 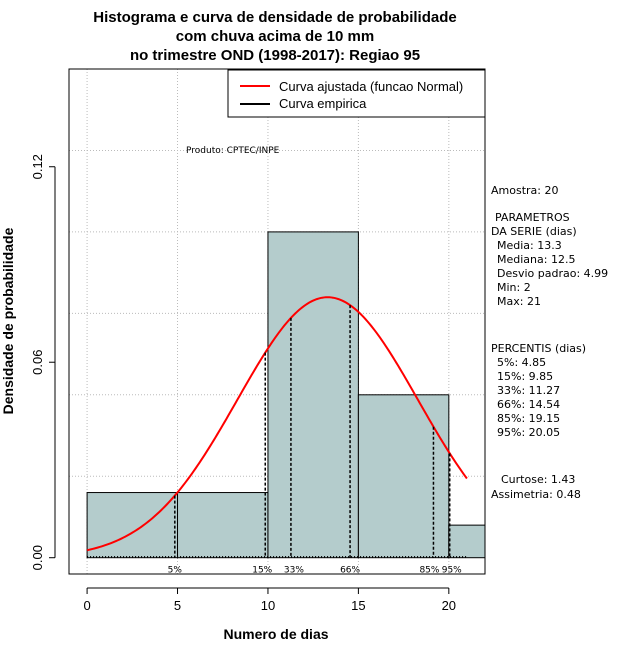 I want to click on y-tick-label: 0.00, so click(x=37, y=557).